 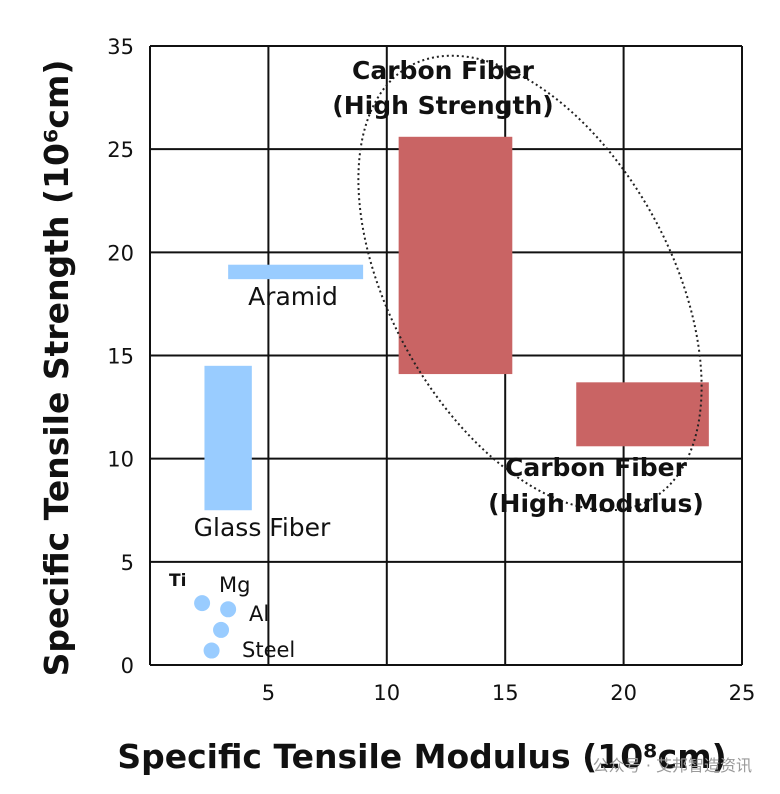 I want to click on y-tick-0: 0, so click(x=127, y=666).